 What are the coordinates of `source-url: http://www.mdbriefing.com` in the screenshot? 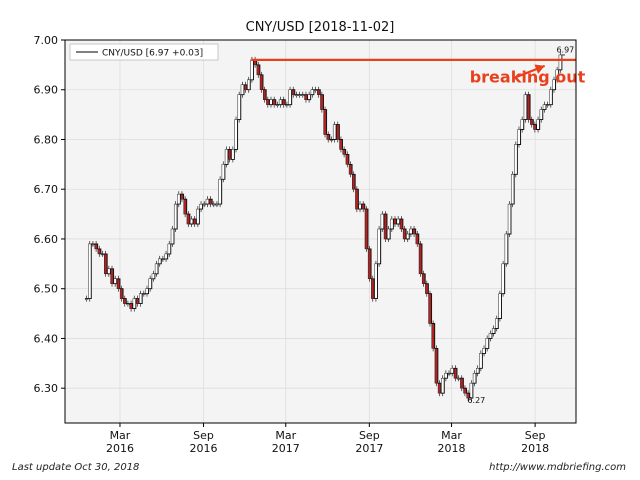 It's located at (557, 467).